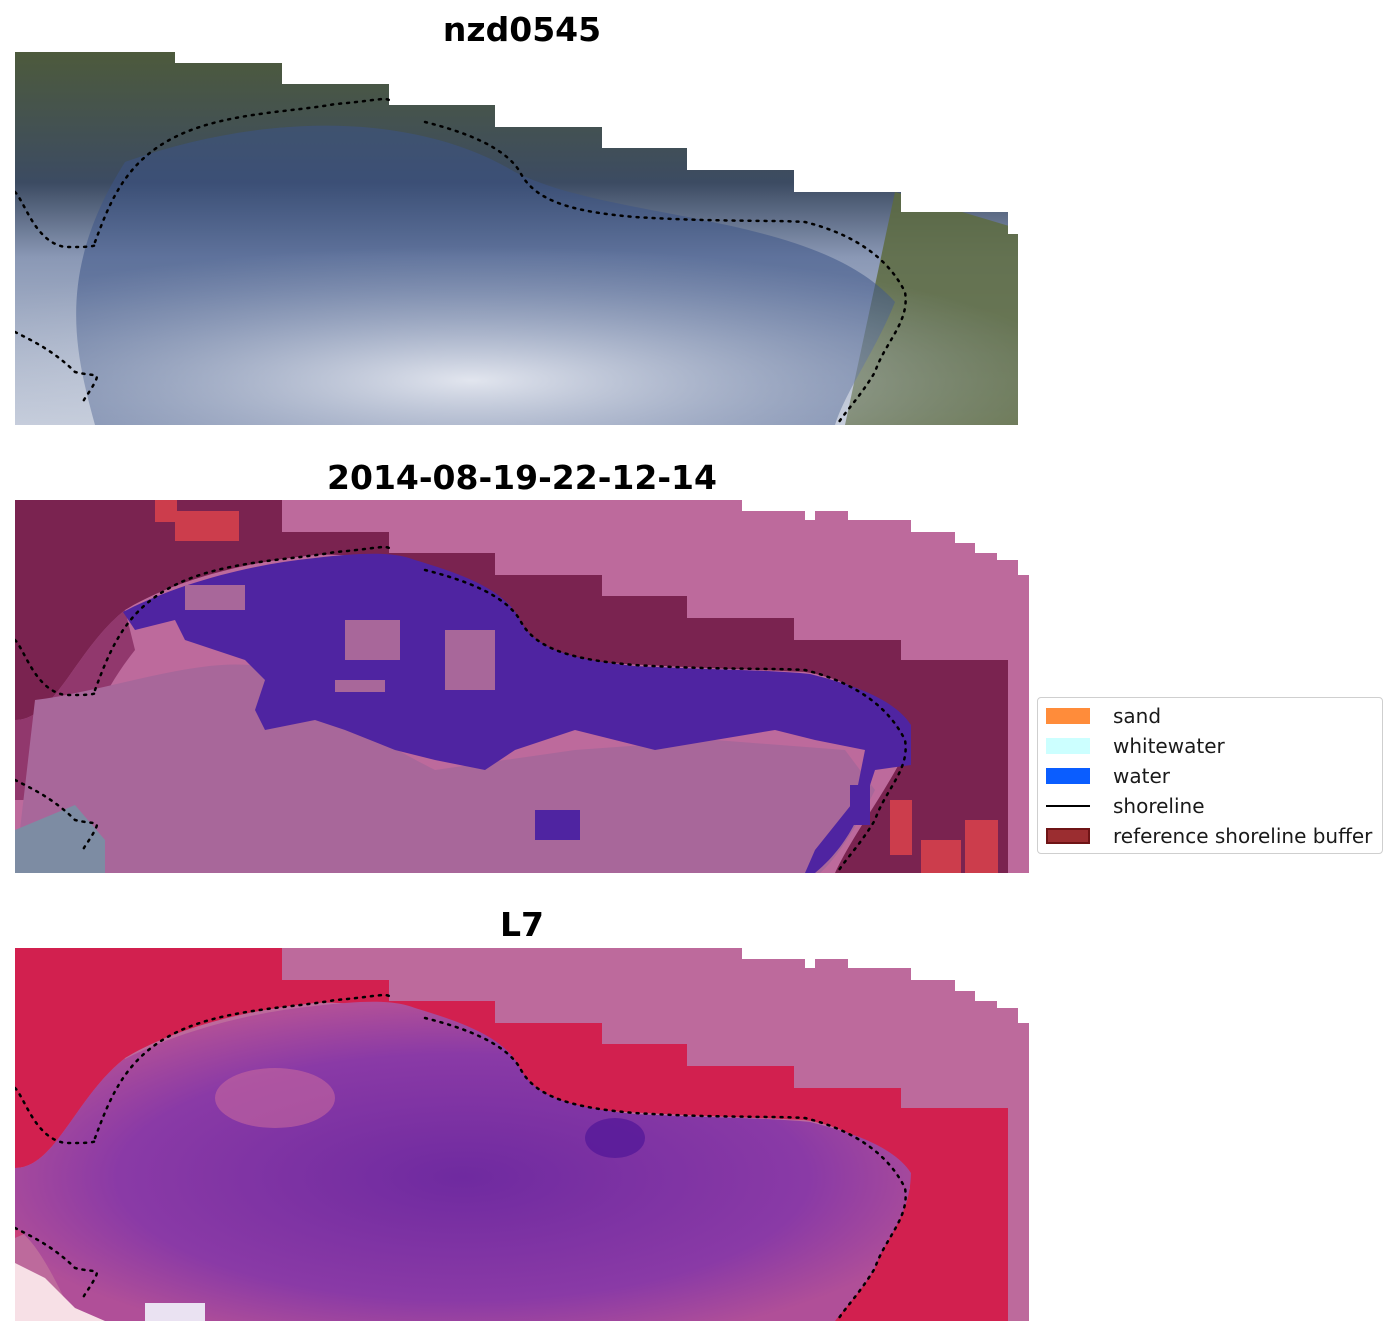 Image resolution: width=1399 pixels, height=1337 pixels. Describe the element at coordinates (1068, 716) in the screenshot. I see `sand-swatch` at that location.